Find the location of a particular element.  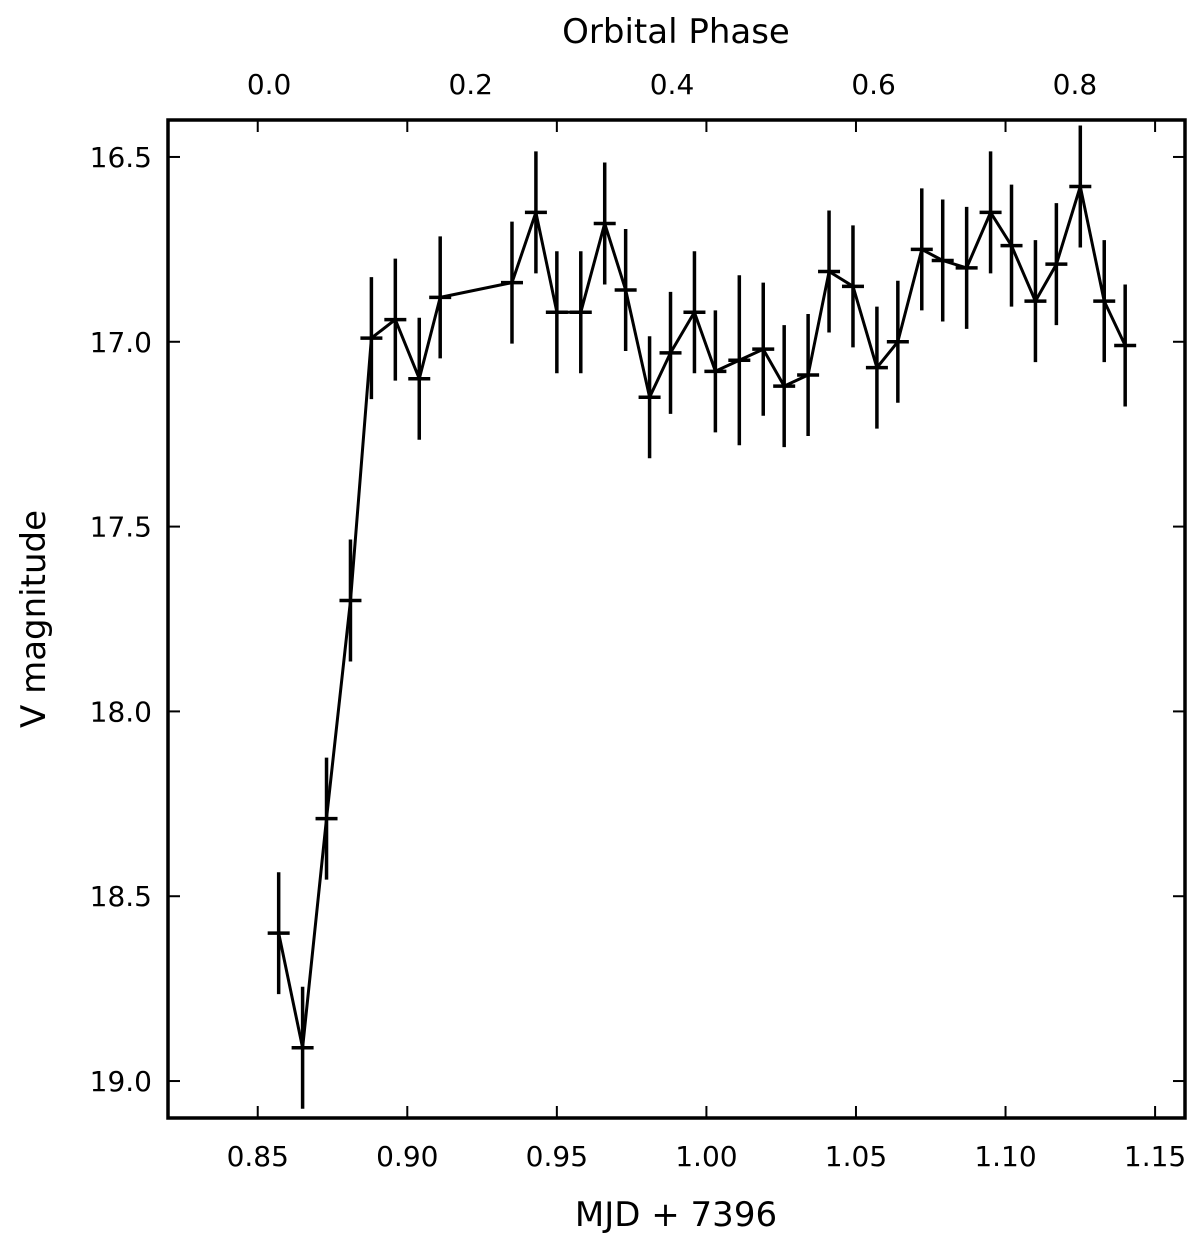

x-tick-label: 1.05 is located at coordinates (856, 1156).